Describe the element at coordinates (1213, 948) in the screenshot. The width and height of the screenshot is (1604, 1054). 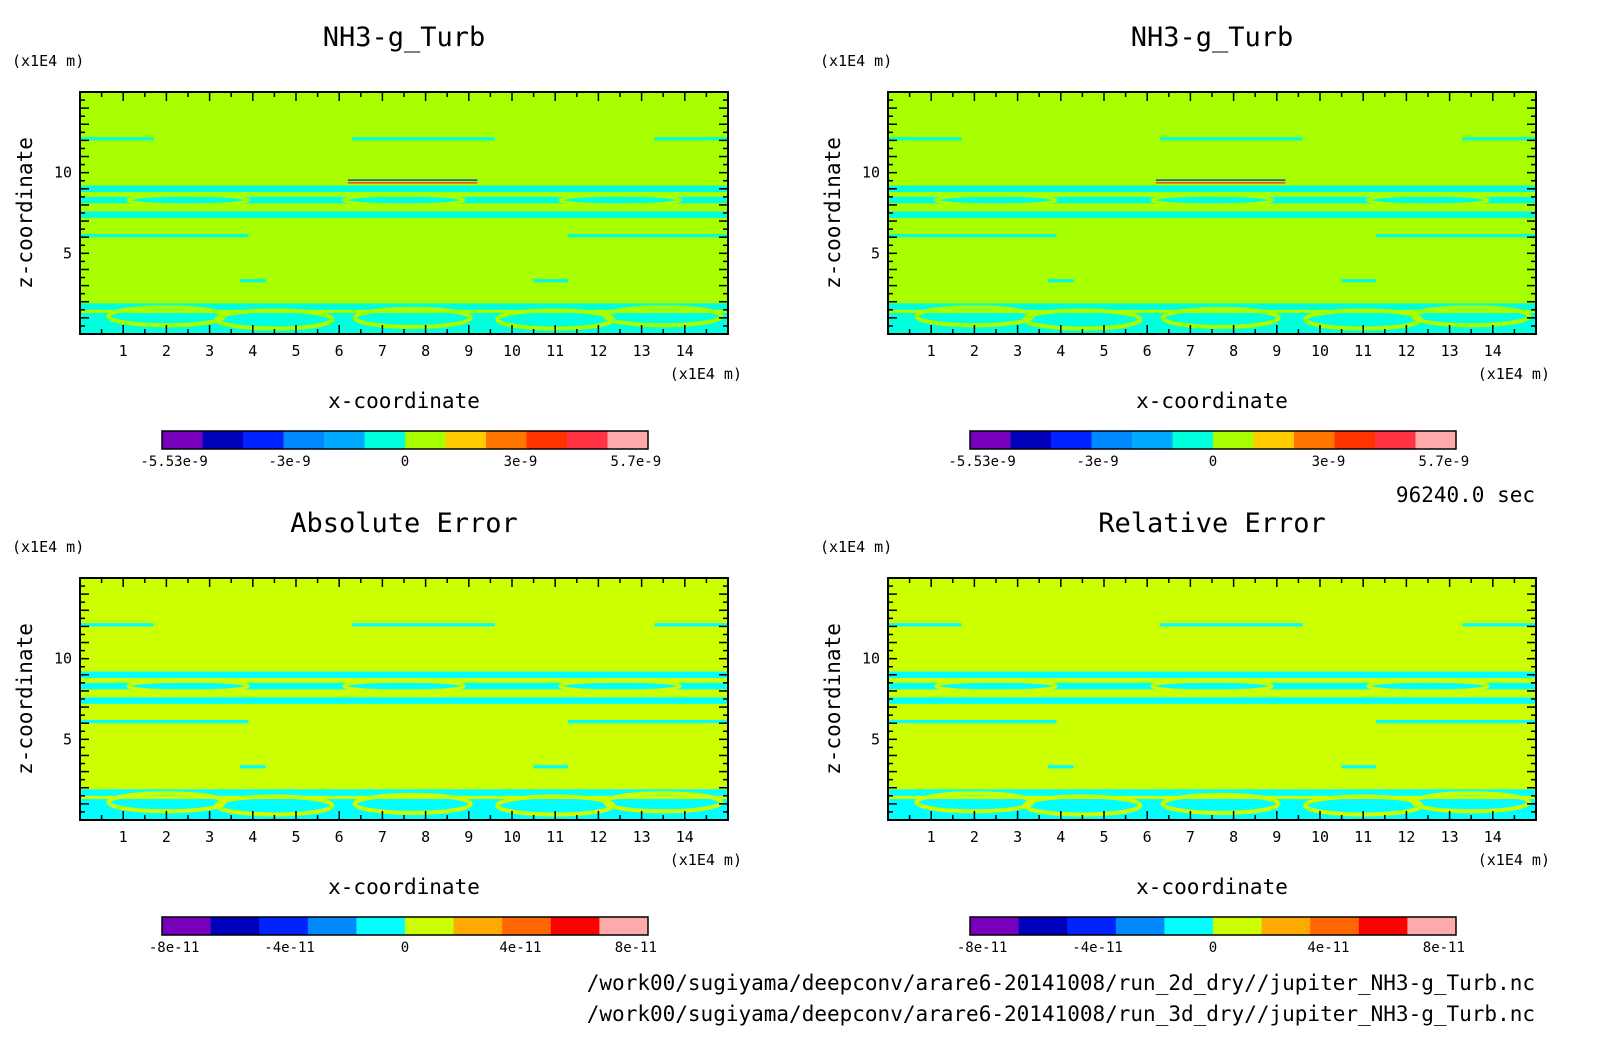
I see `colorbar-tick-label: 0` at that location.